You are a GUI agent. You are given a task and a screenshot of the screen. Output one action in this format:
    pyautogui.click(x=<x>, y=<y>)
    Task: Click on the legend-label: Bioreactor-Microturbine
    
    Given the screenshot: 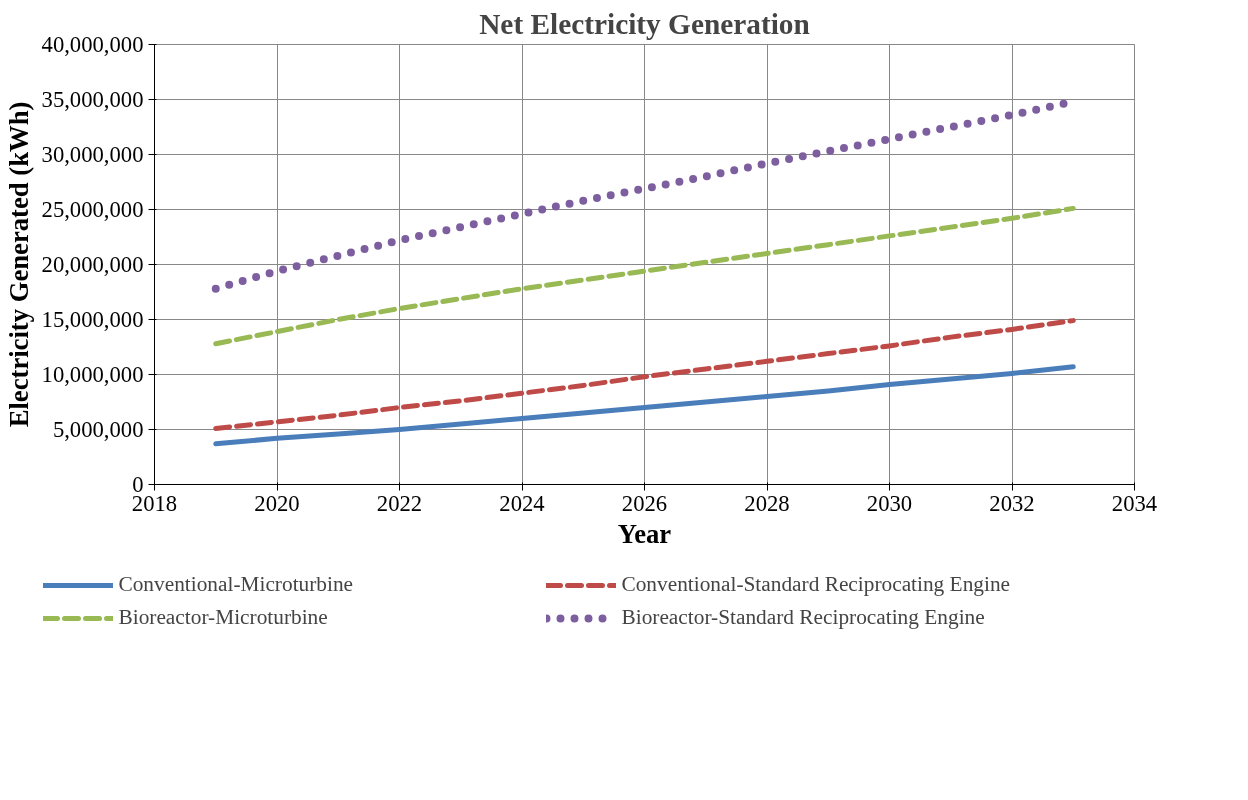 What is the action you would take?
    pyautogui.click(x=223, y=617)
    